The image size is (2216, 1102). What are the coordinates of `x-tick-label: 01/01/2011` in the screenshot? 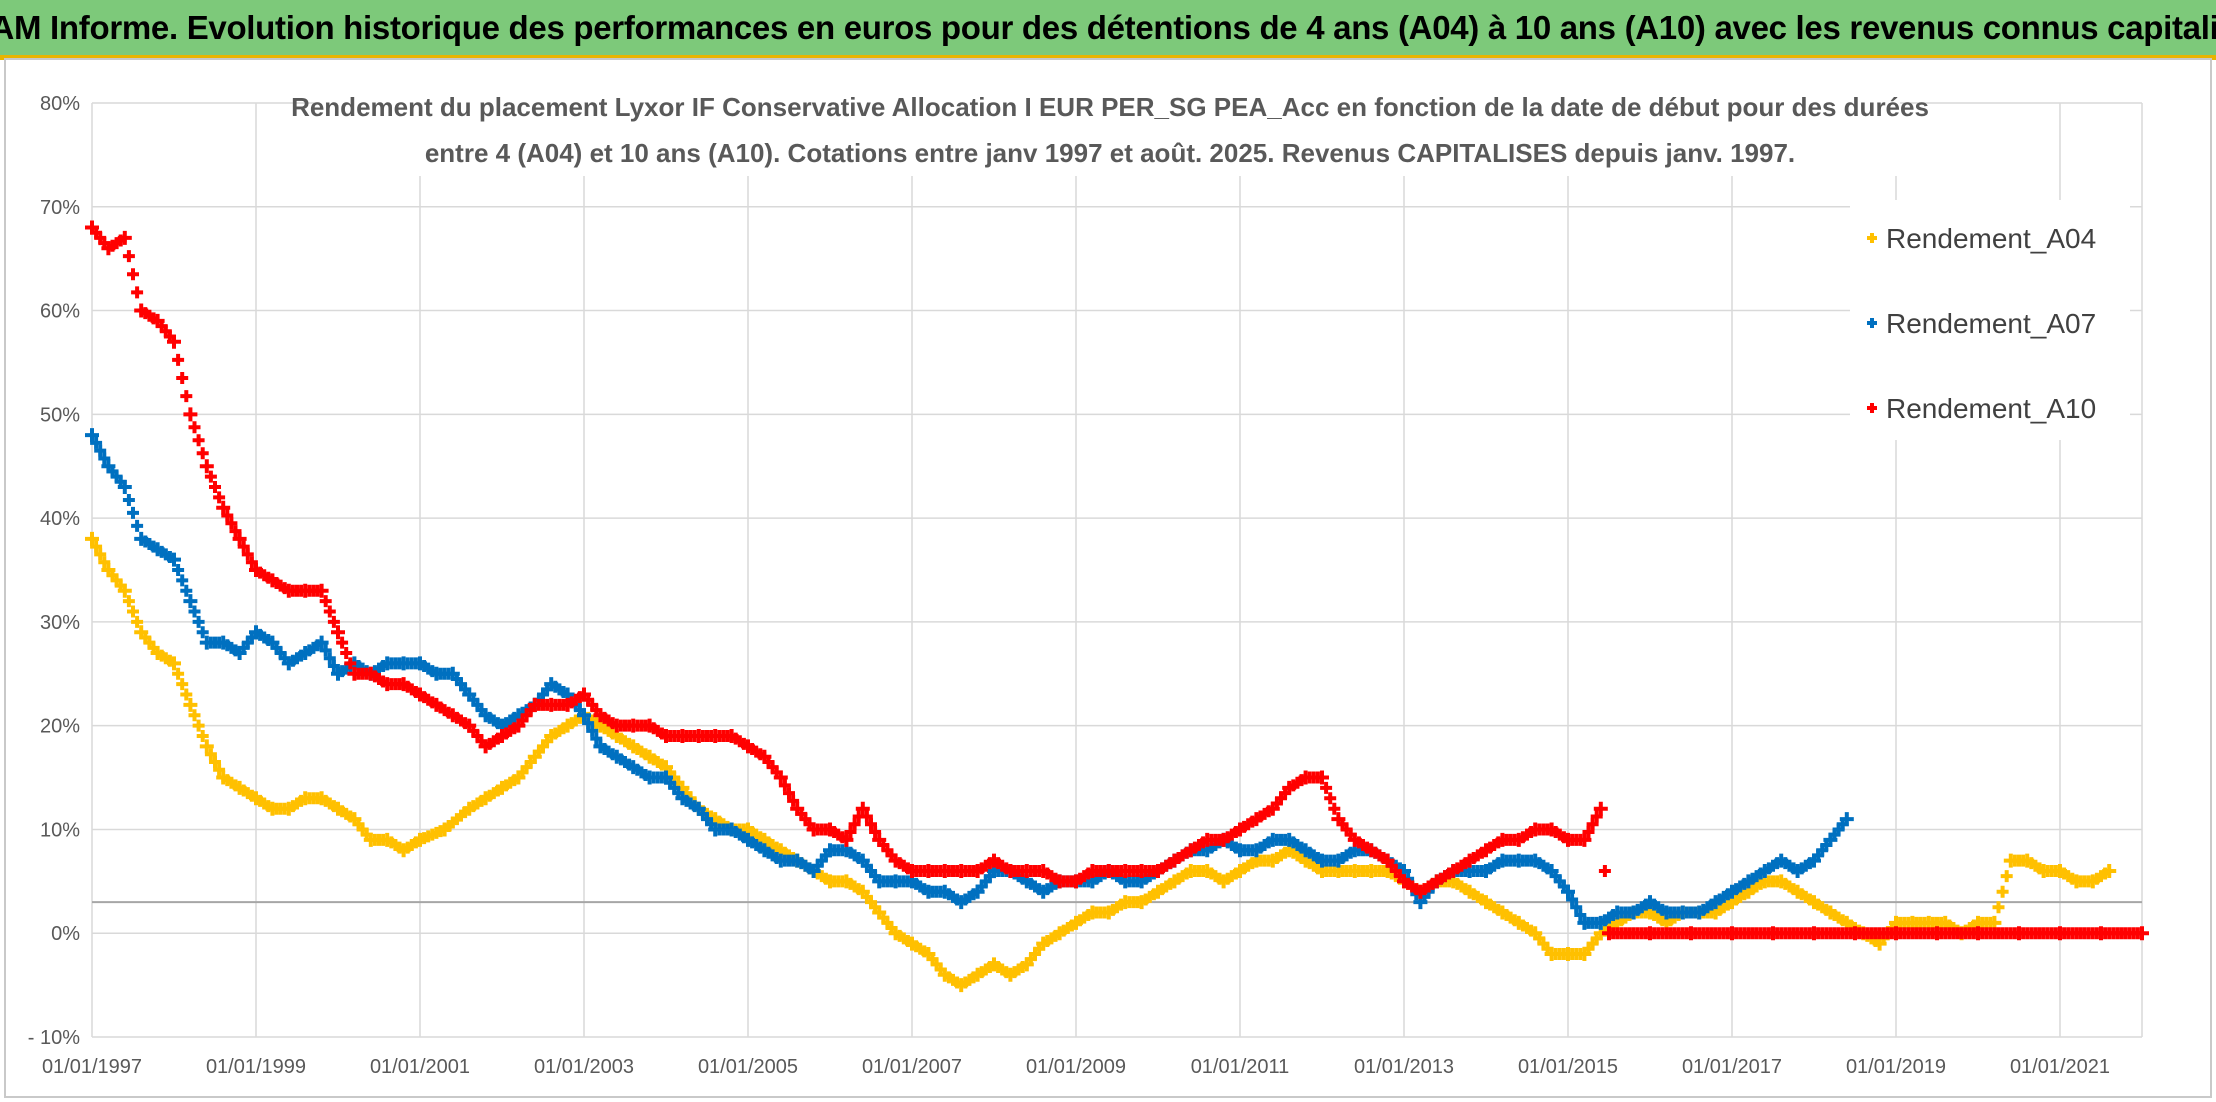 It's located at (1240, 1067).